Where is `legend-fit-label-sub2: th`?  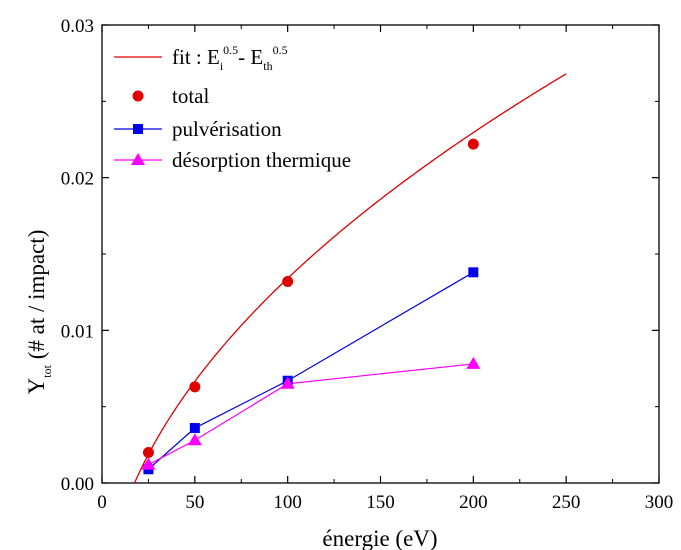
legend-fit-label-sub2: th is located at coordinates (267, 66).